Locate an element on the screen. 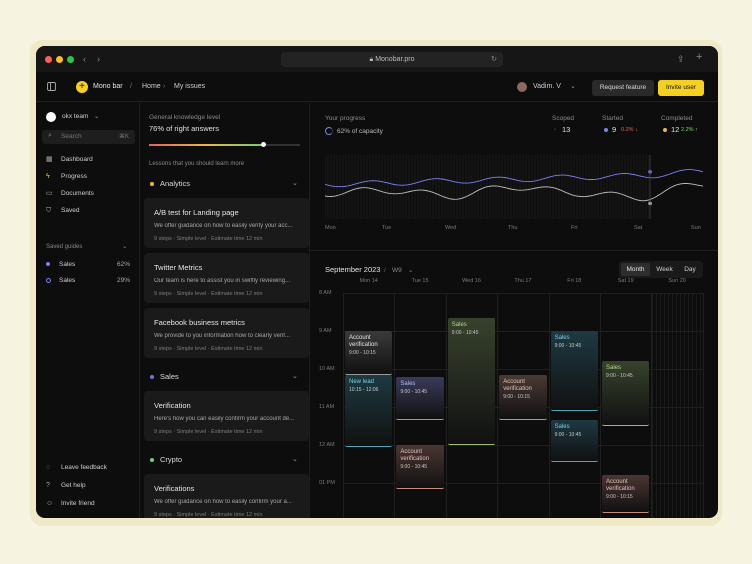  search-input: ⌕ Search ⌘K is located at coordinates (88, 137).